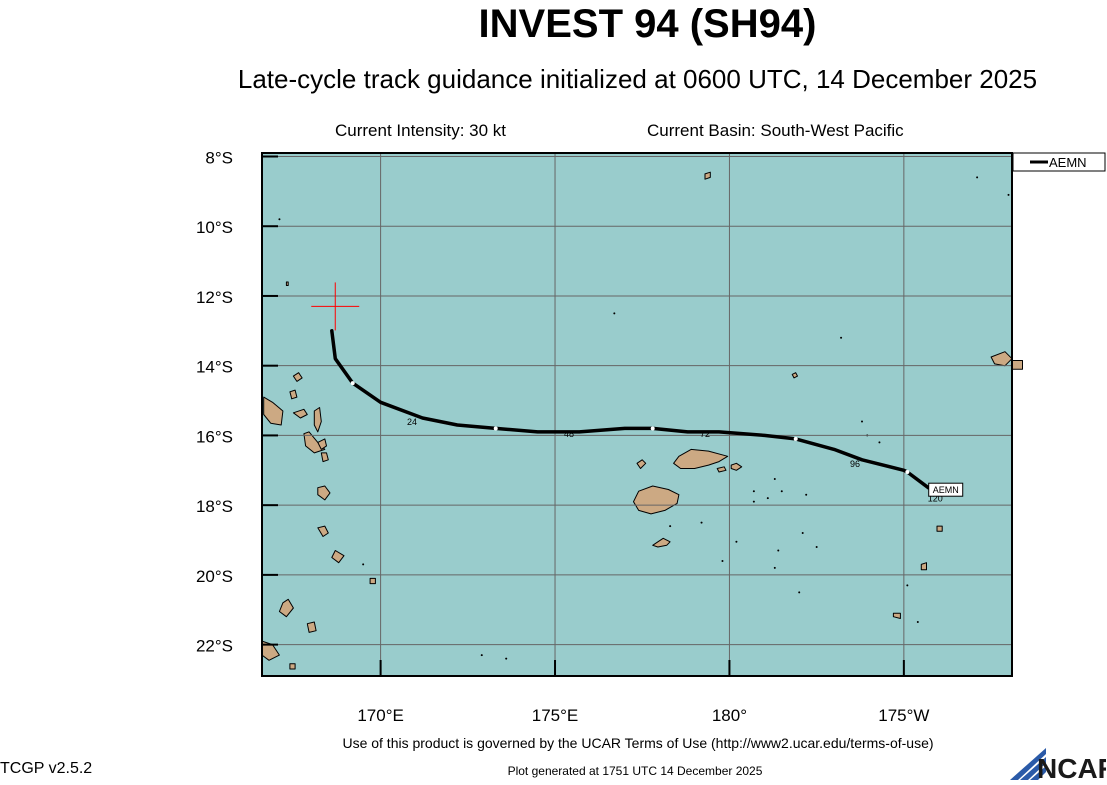 The height and width of the screenshot is (785, 1107). Describe the element at coordinates (214, 506) in the screenshot. I see `lat-tick-label: 18°S` at that location.